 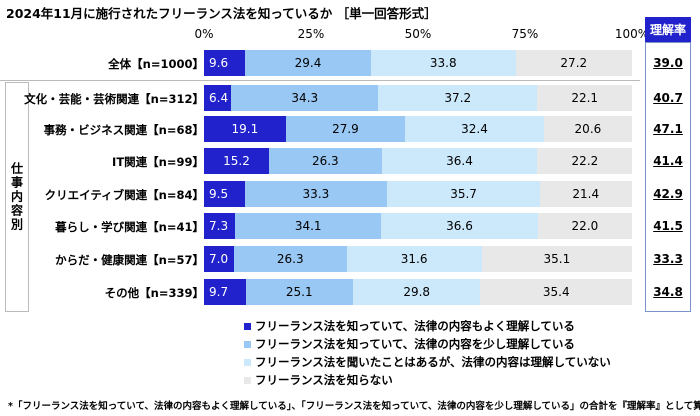 What do you see at coordinates (129, 260) in the screenshot?
I see `category-label: からだ・健康関連【n=57】` at bounding box center [129, 260].